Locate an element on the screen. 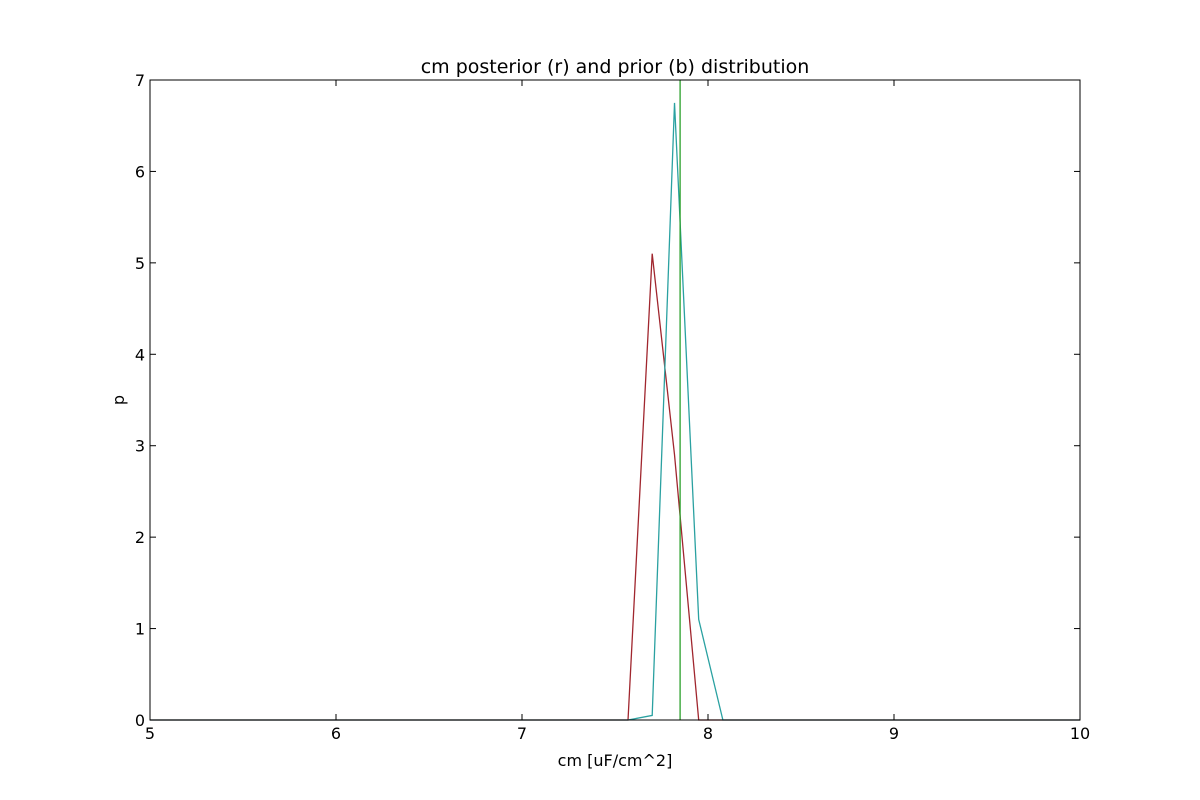  y-tick-label: 2 is located at coordinates (140, 537).